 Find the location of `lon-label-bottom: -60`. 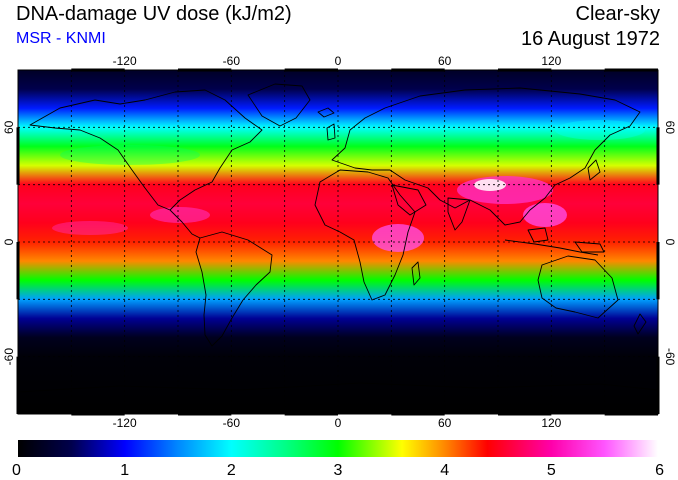

lon-label-bottom: -60 is located at coordinates (232, 423).